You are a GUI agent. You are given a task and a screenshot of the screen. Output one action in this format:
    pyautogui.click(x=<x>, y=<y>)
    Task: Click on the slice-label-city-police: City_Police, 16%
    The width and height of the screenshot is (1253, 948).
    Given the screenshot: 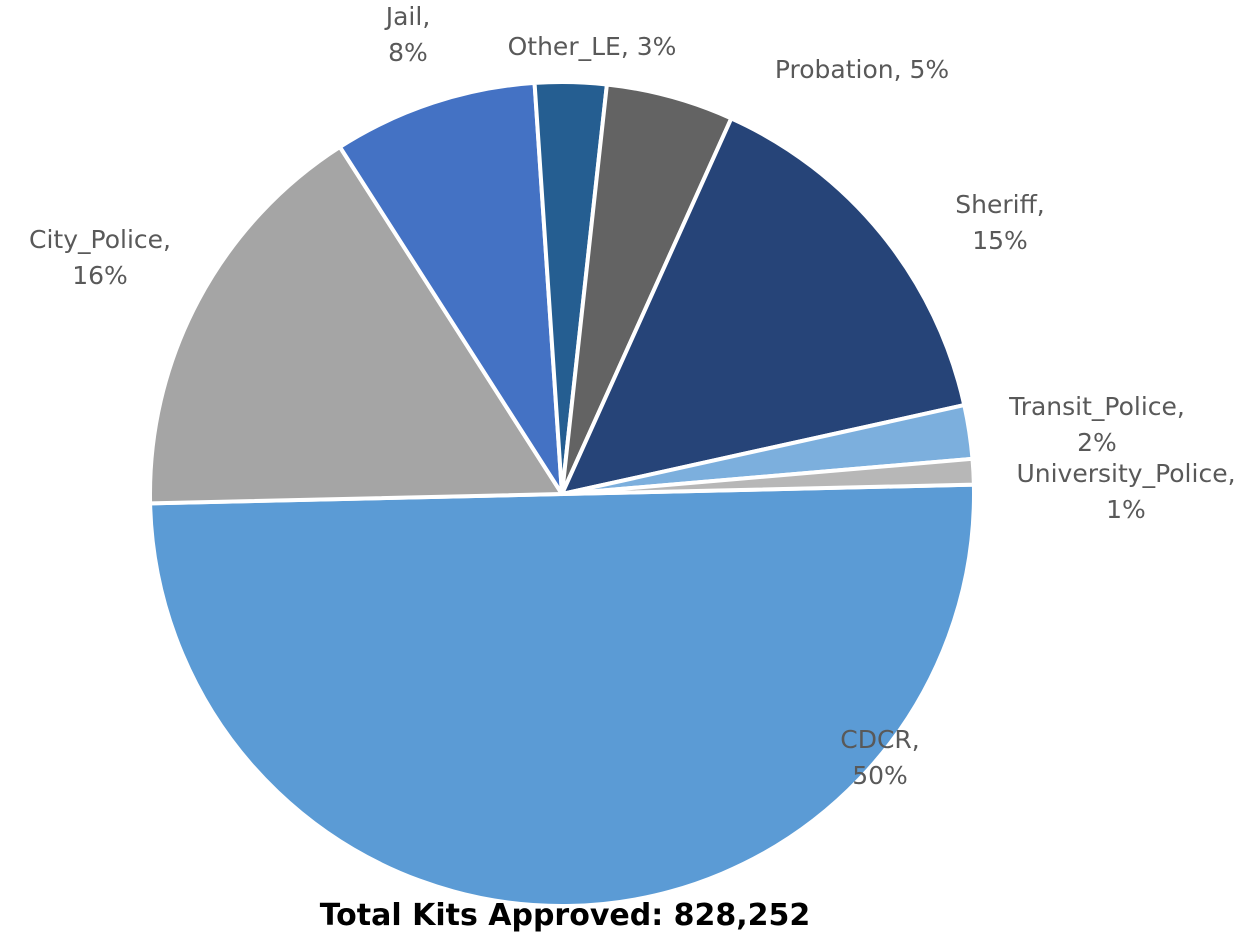 What is the action you would take?
    pyautogui.click(x=100, y=257)
    